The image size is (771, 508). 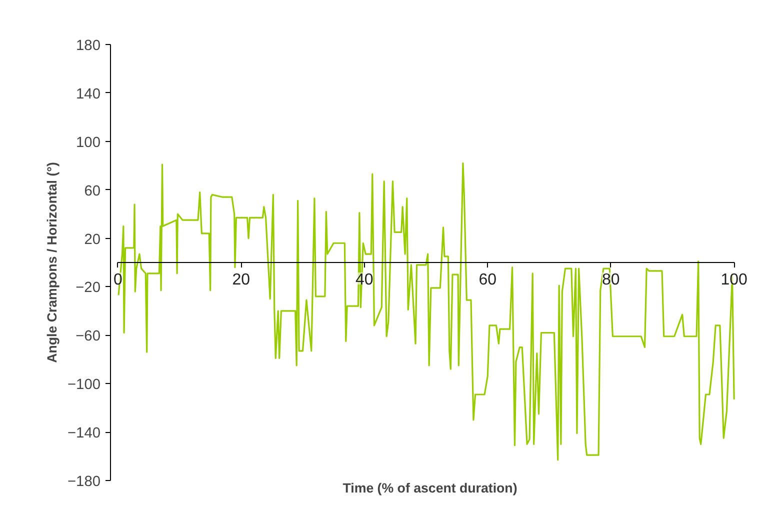 What do you see at coordinates (88, 142) in the screenshot?
I see `y-tick-label: 100` at bounding box center [88, 142].